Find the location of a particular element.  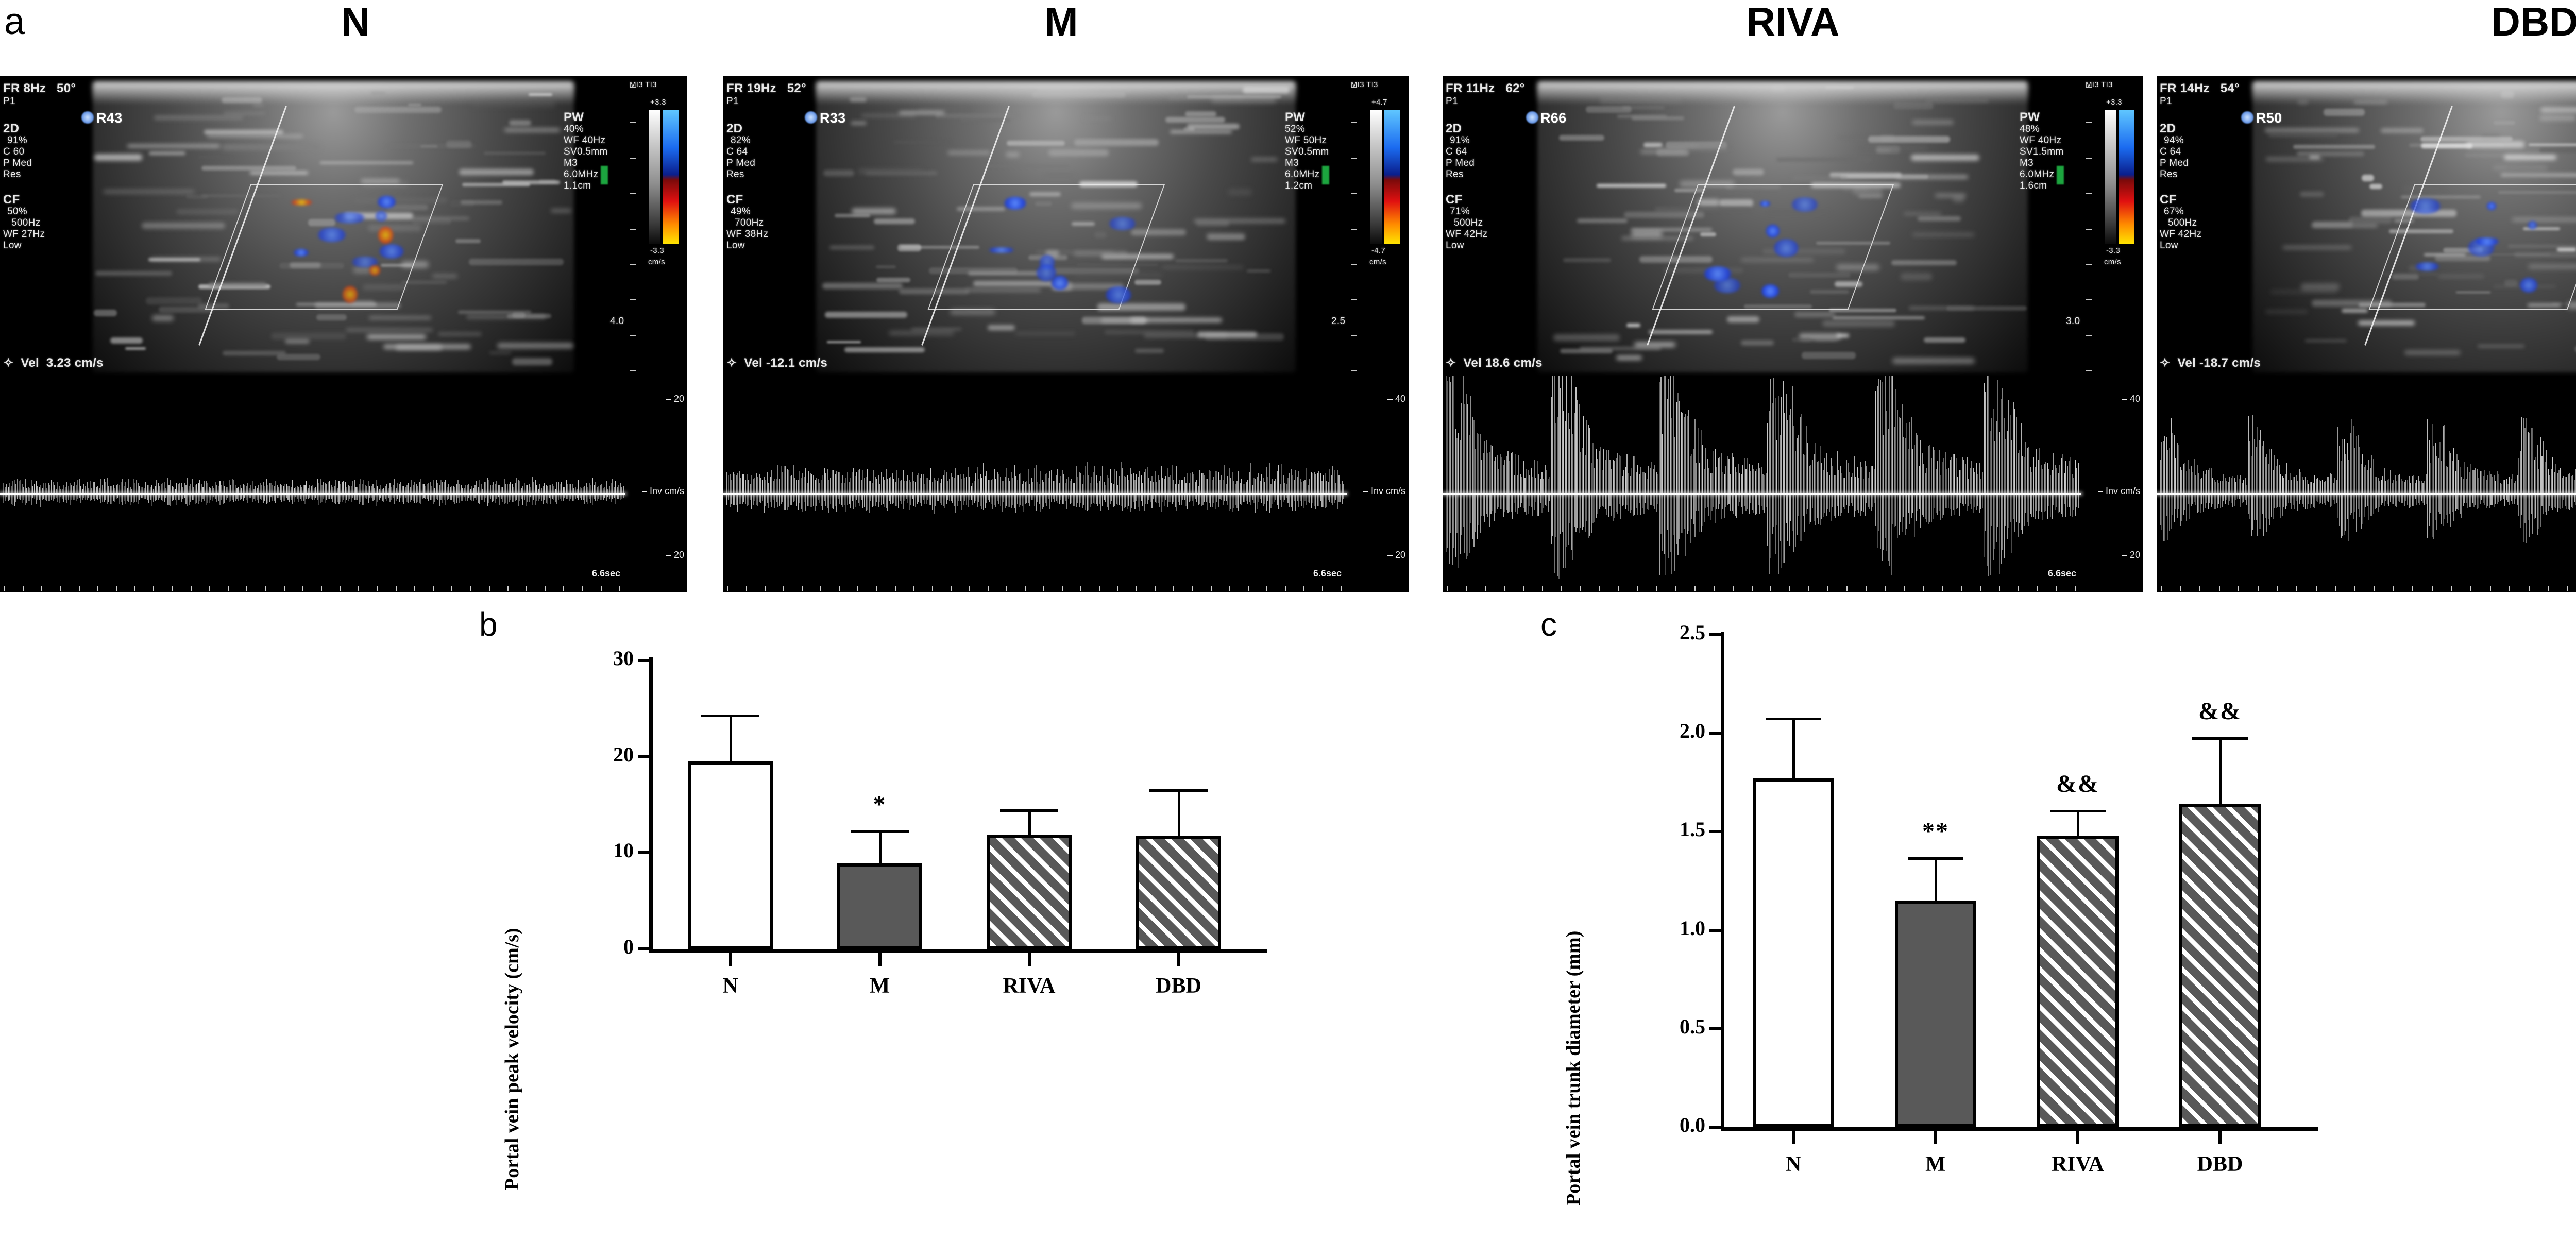

overlay-r-number: R33 is located at coordinates (833, 118).